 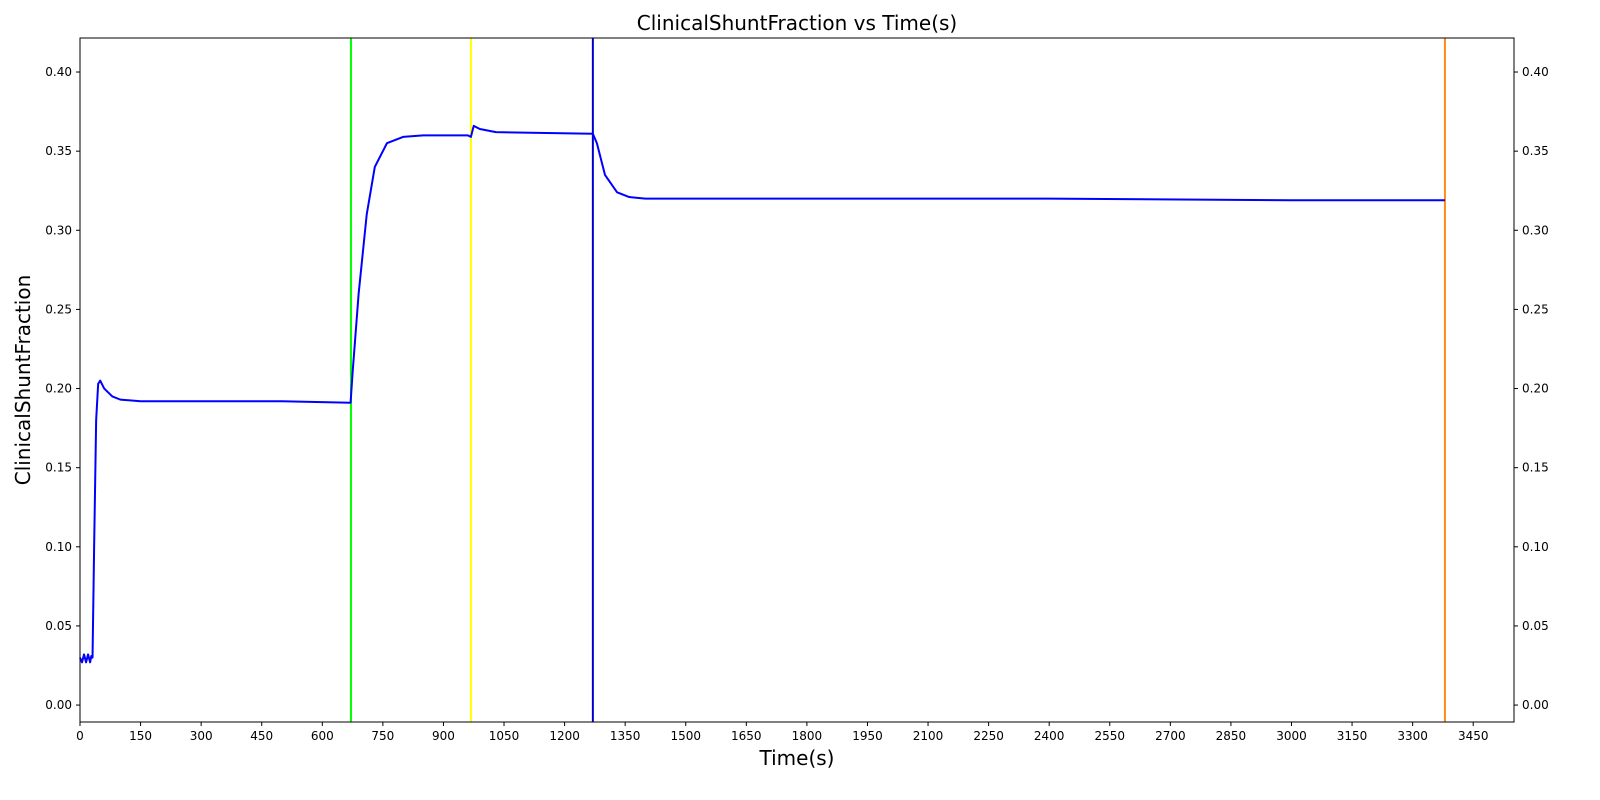 What do you see at coordinates (928, 736) in the screenshot?
I see `x-tick-label: 2100` at bounding box center [928, 736].